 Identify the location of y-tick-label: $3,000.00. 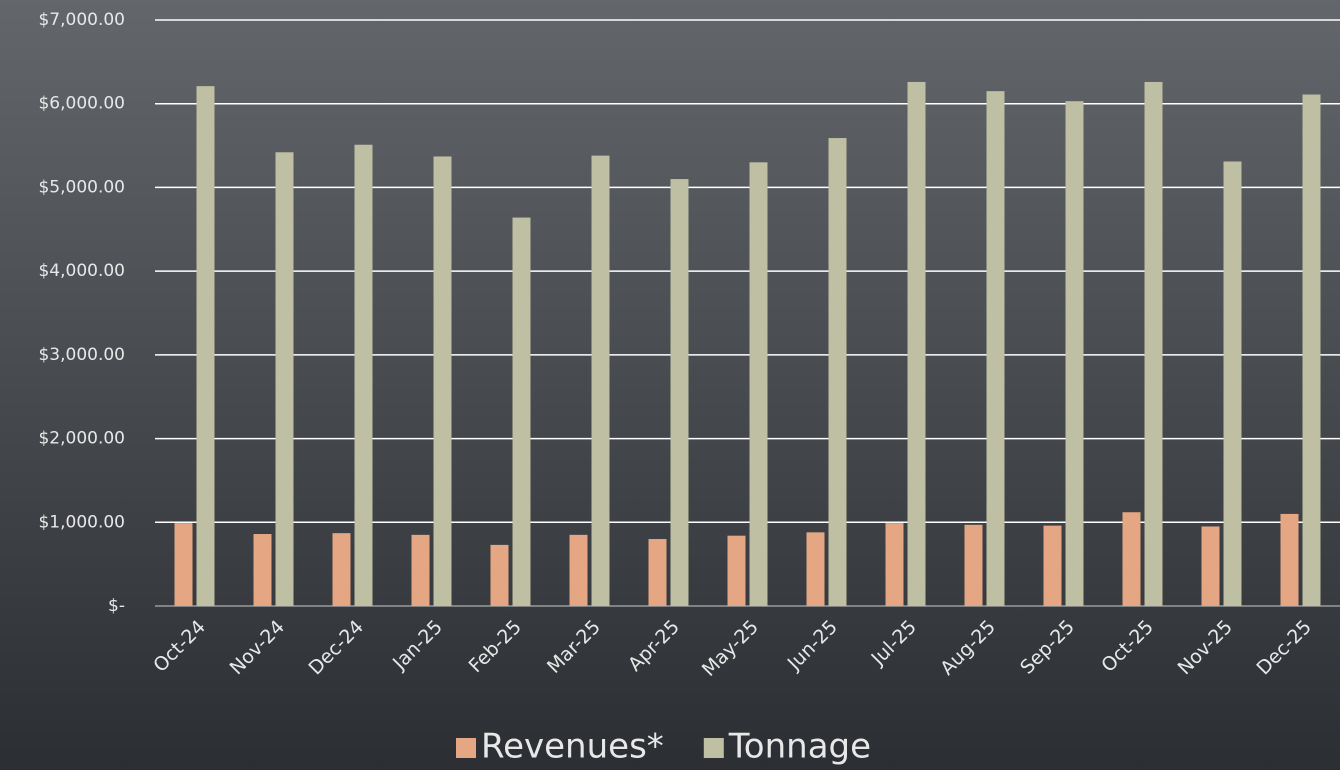
(81, 355).